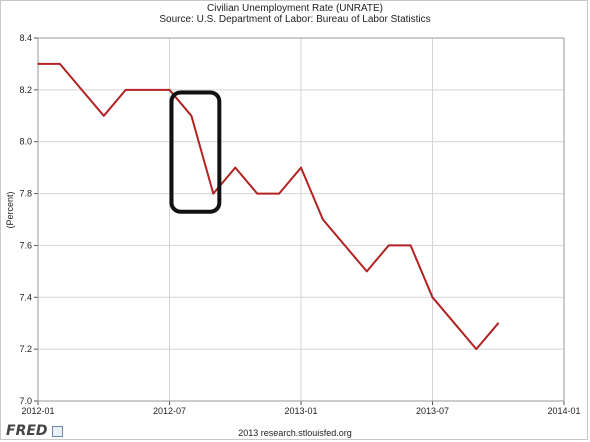 Image resolution: width=590 pixels, height=442 pixels. What do you see at coordinates (25, 194) in the screenshot?
I see `y-tick-label: 7.8` at bounding box center [25, 194].